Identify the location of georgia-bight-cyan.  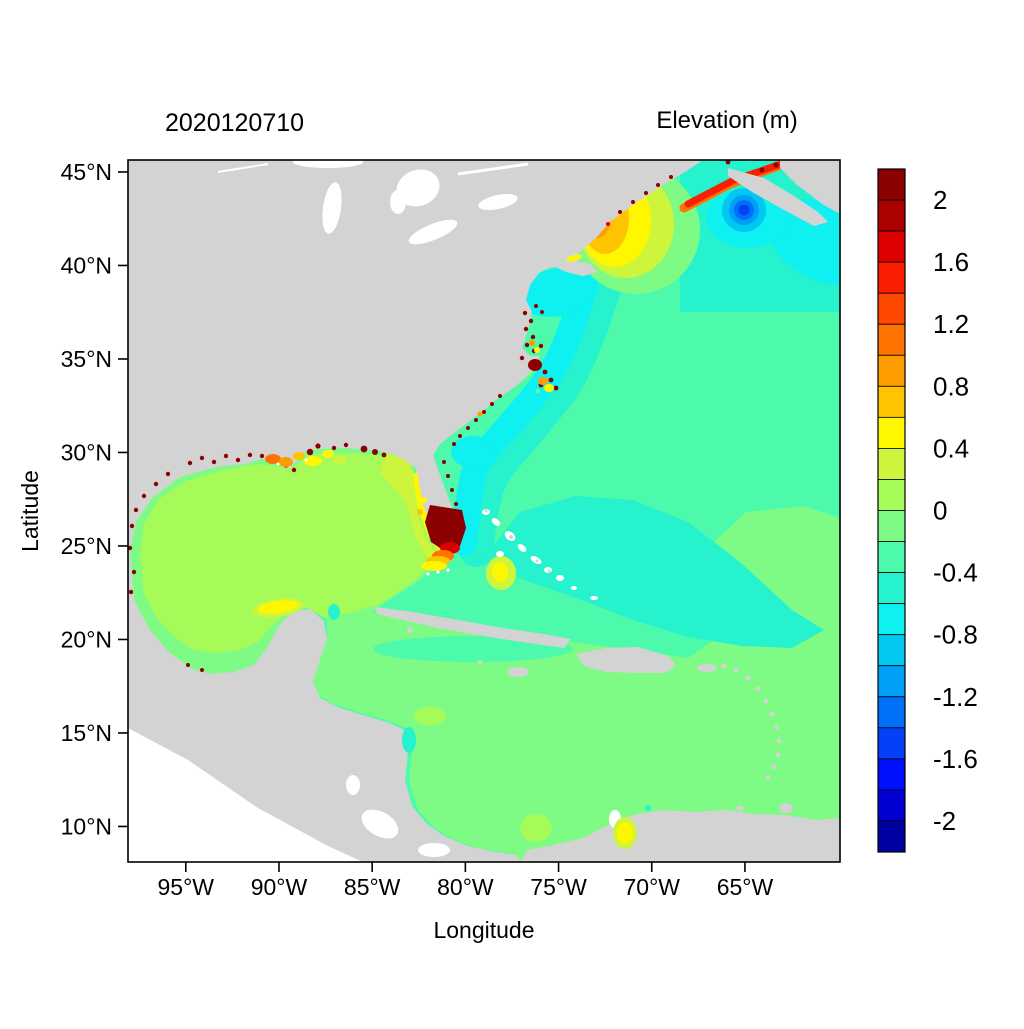
(473, 452).